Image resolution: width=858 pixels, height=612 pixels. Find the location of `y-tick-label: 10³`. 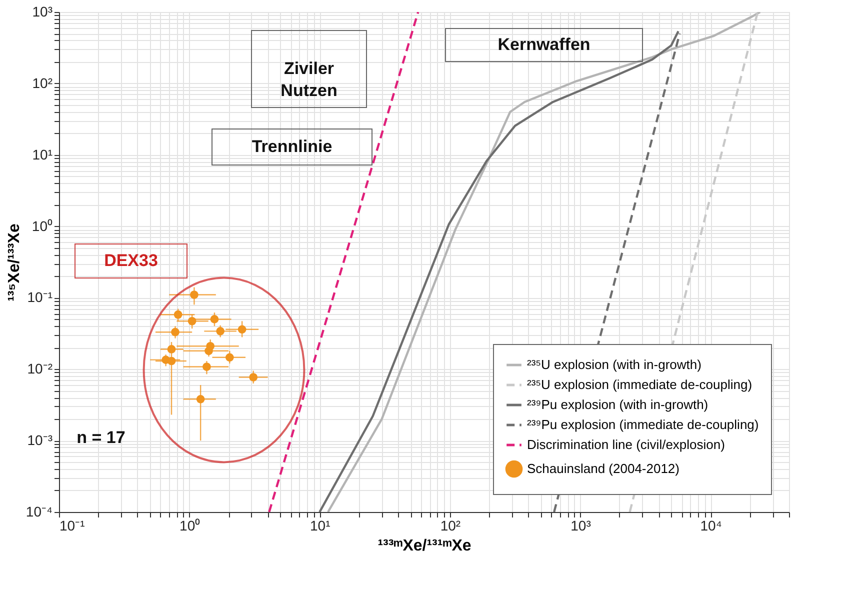

y-tick-label: 10³ is located at coordinates (42, 12).